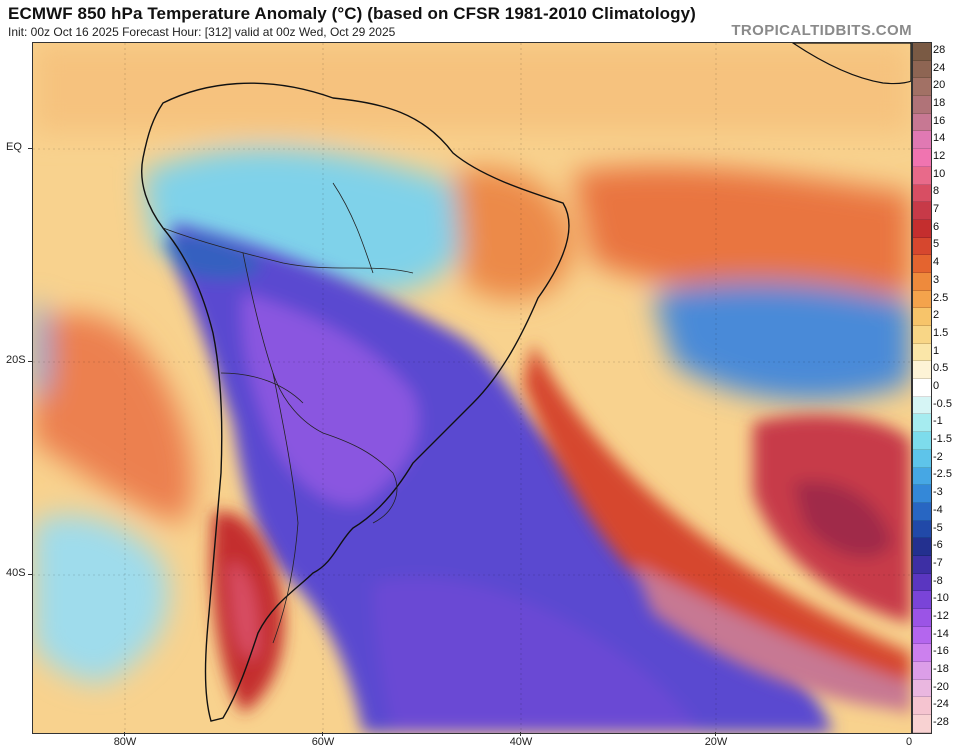 This screenshot has height=750, width=960. I want to click on colorbar-label: 12, so click(939, 156).